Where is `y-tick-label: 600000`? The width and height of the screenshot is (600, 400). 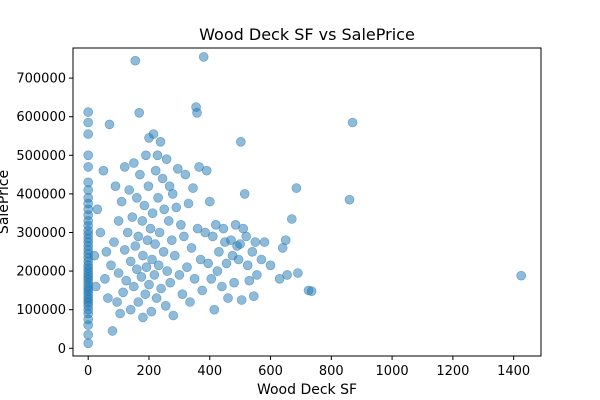 y-tick-label: 600000 is located at coordinates (41, 117).